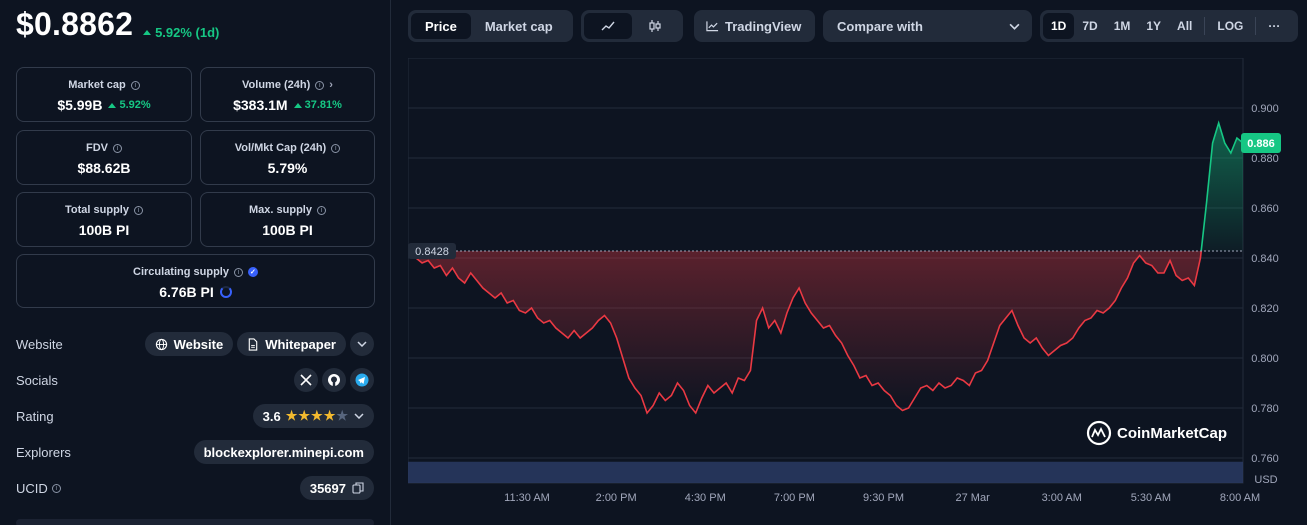 This screenshot has height=525, width=1307. What do you see at coordinates (104, 168) in the screenshot?
I see `fdv-value: $88.62B` at bounding box center [104, 168].